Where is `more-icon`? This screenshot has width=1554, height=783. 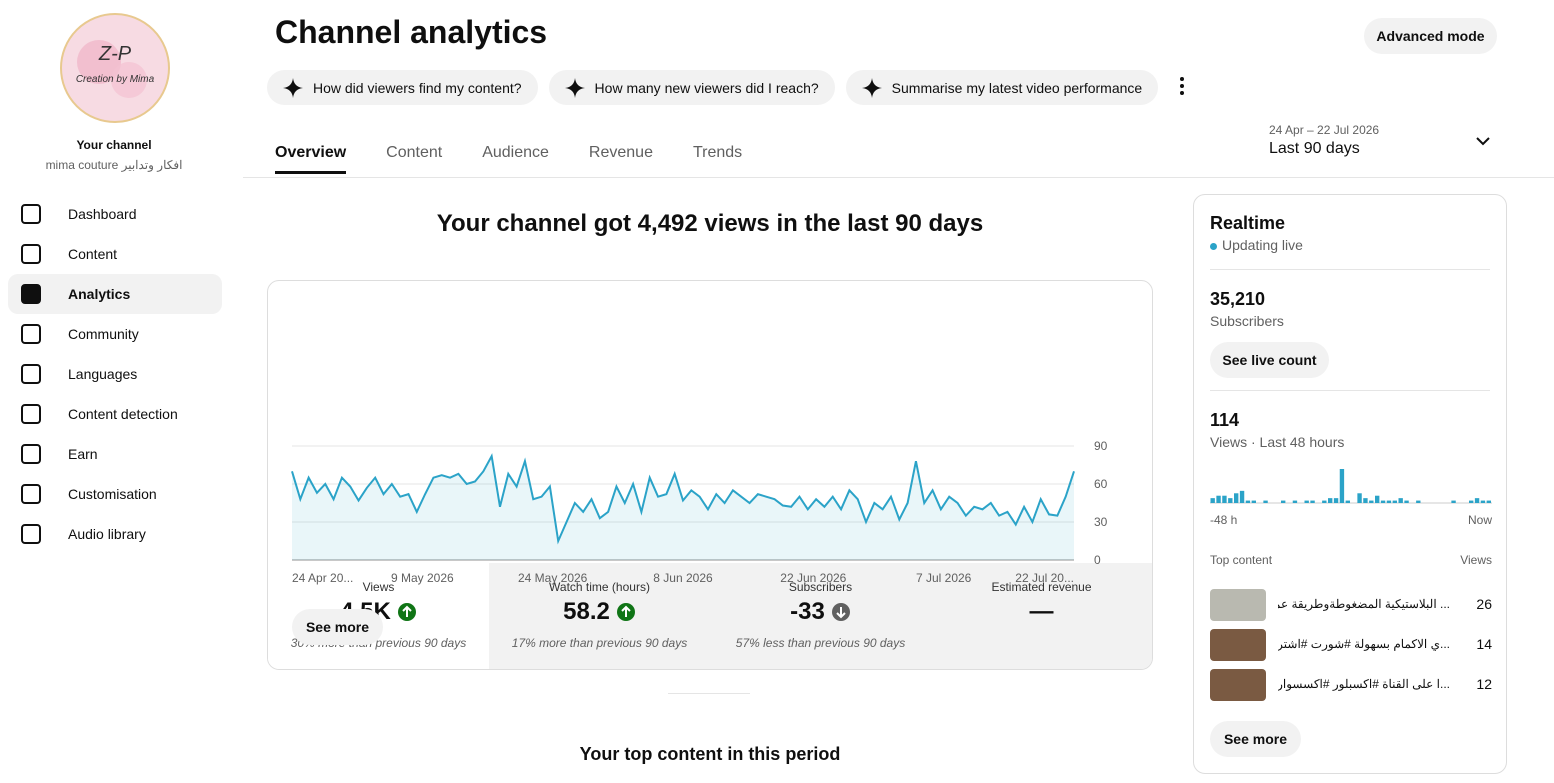
more-icon is located at coordinates (1182, 87).